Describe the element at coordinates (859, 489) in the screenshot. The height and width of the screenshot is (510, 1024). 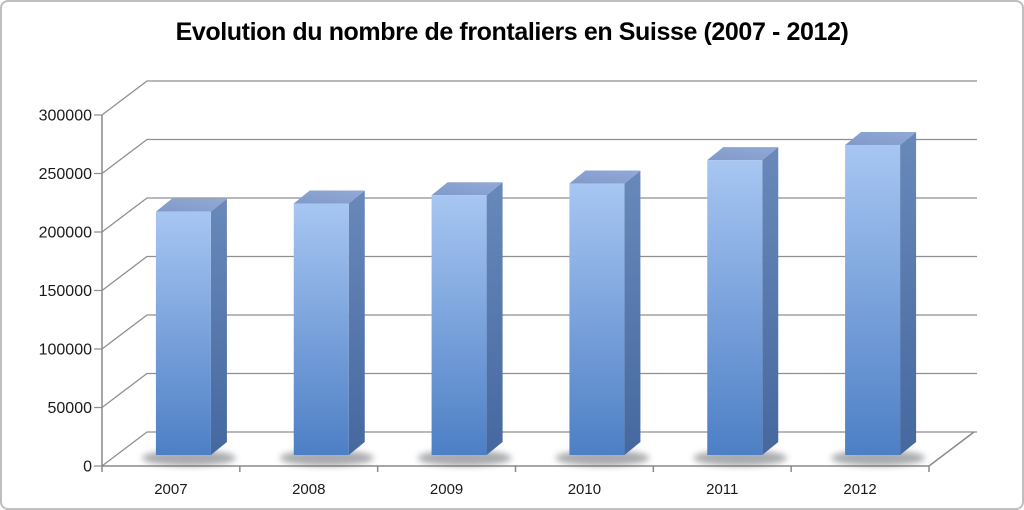
I see `x-axis-label: 2012` at that location.